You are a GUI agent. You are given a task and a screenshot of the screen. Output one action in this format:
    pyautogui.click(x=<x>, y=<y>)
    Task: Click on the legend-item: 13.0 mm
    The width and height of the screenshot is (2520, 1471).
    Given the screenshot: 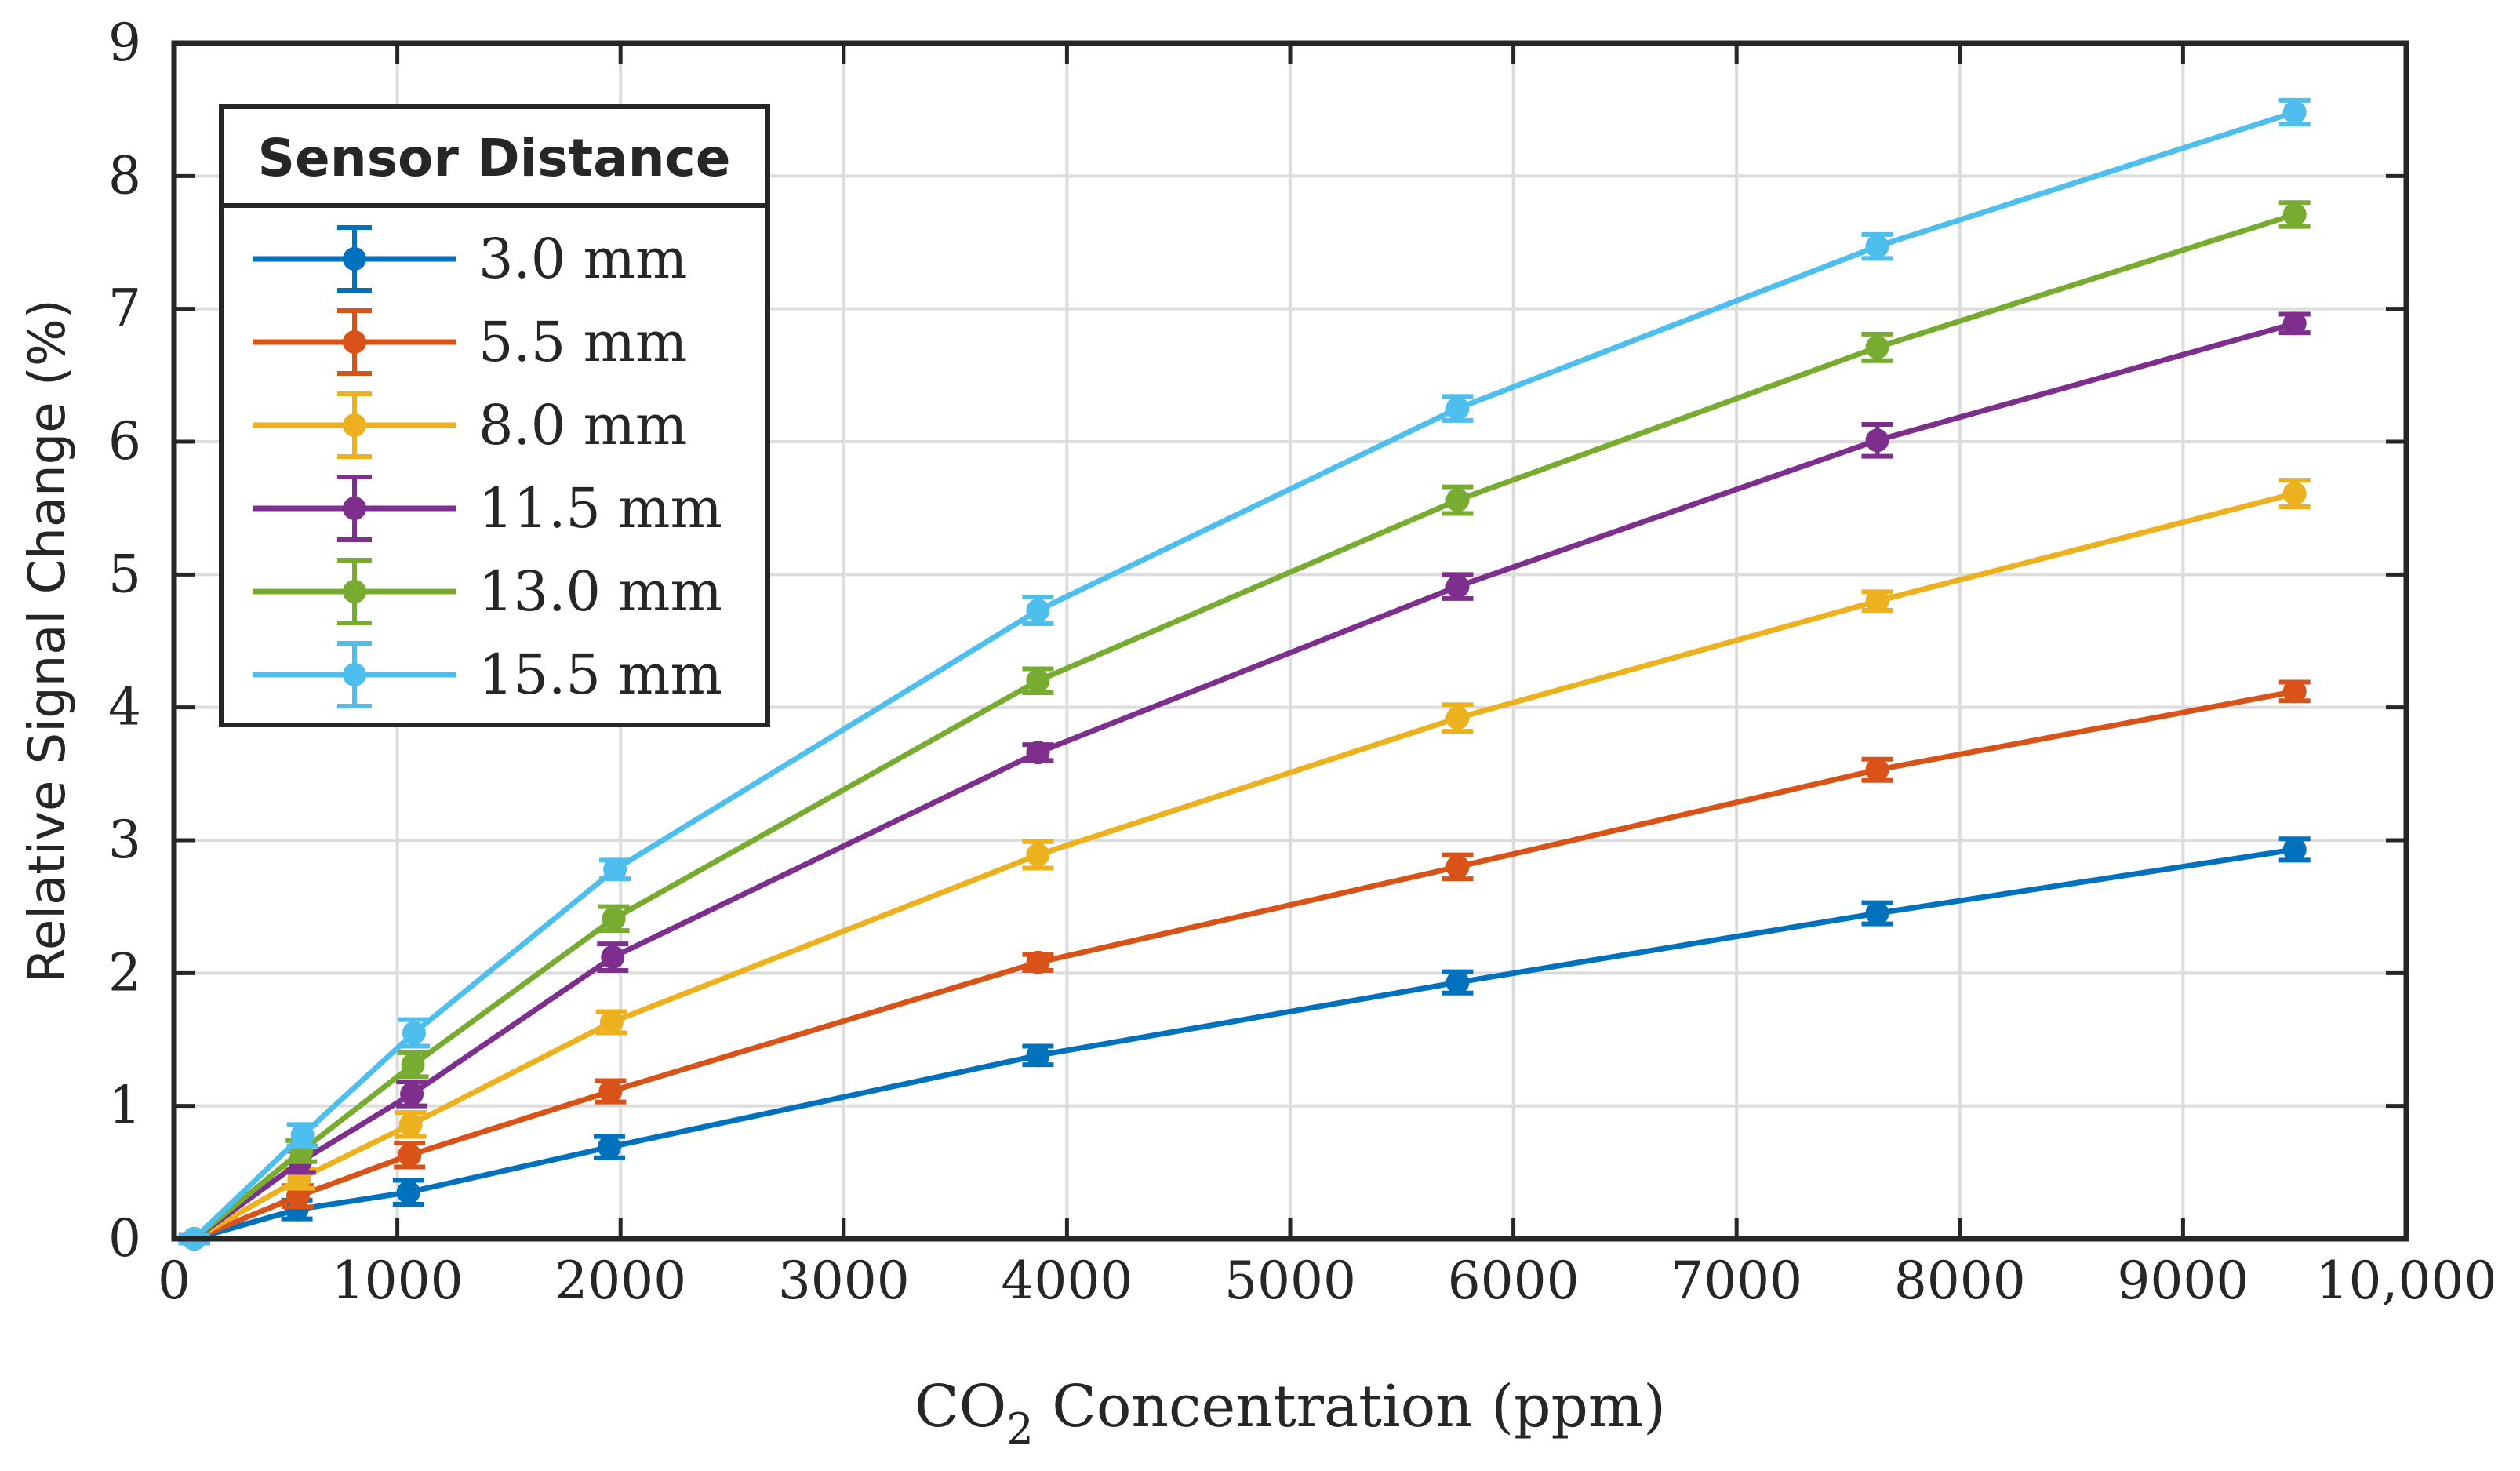 What is the action you would take?
    pyautogui.click(x=487, y=591)
    